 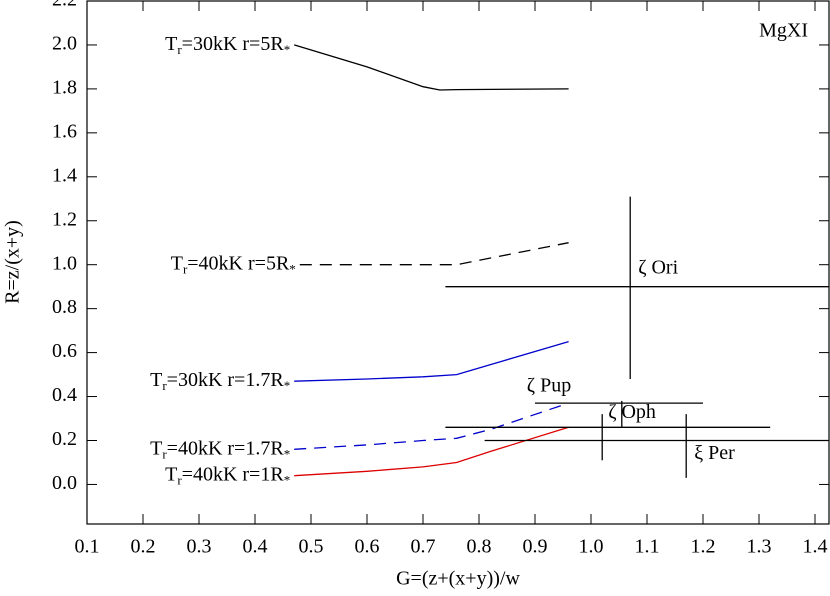 What do you see at coordinates (64, 44) in the screenshot?
I see `y-tick-label: 2.0` at bounding box center [64, 44].